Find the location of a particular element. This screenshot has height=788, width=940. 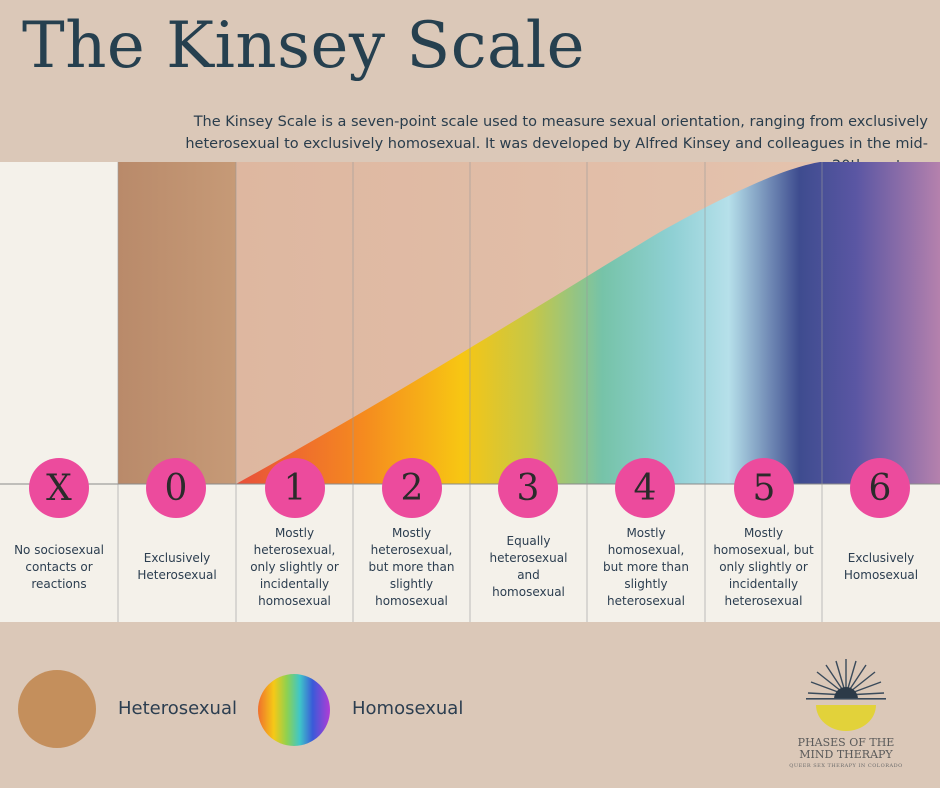

logo-name-line1: PHASES OF THE is located at coordinates (846, 742).